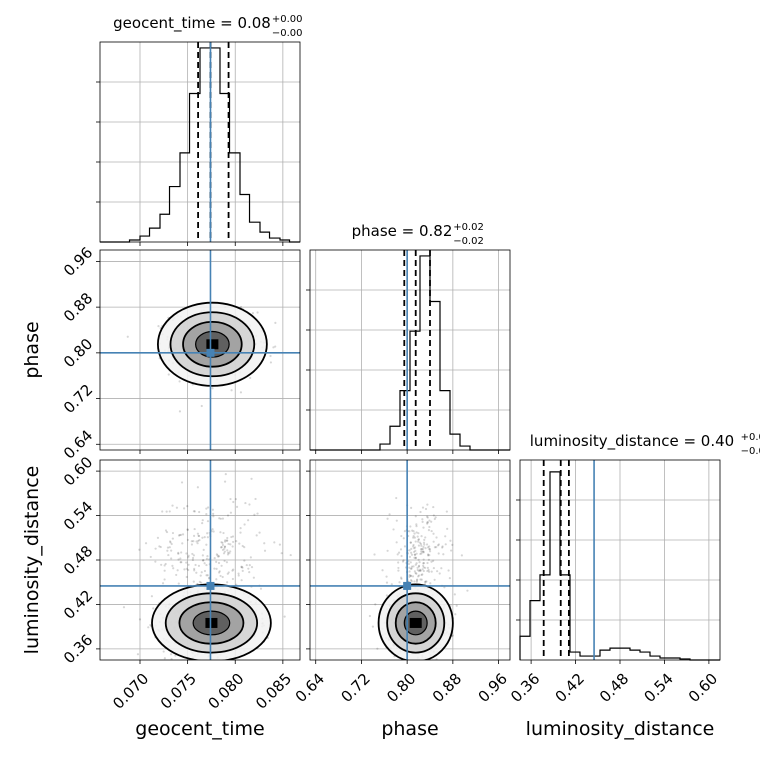 The height and width of the screenshot is (760, 760). Describe the element at coordinates (273, 691) in the screenshot. I see `x-tick-label: 0.085` at that location.